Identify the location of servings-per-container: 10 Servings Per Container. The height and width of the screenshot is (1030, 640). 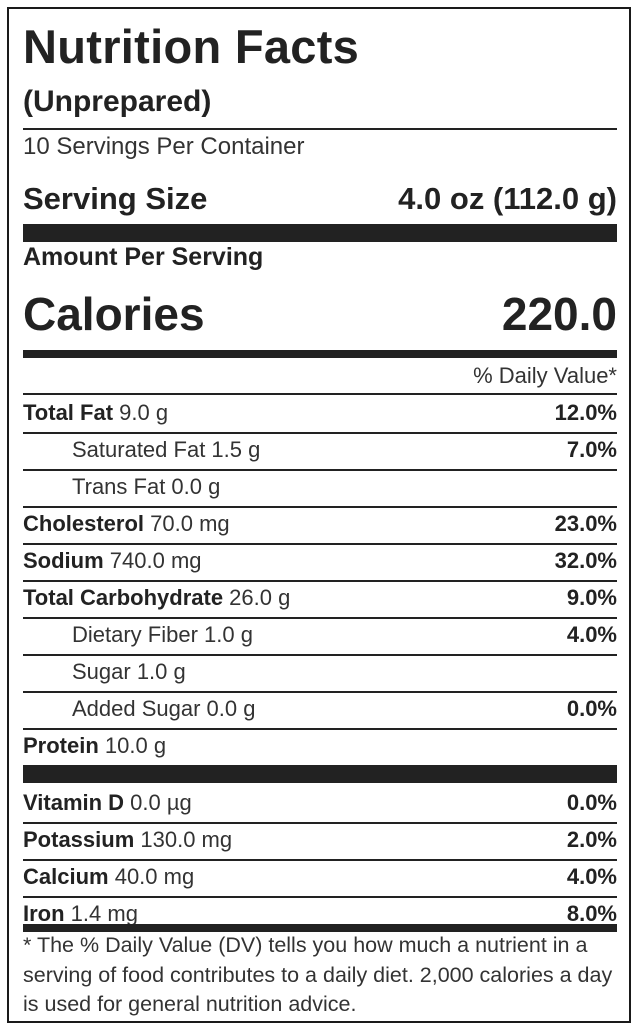
(164, 146).